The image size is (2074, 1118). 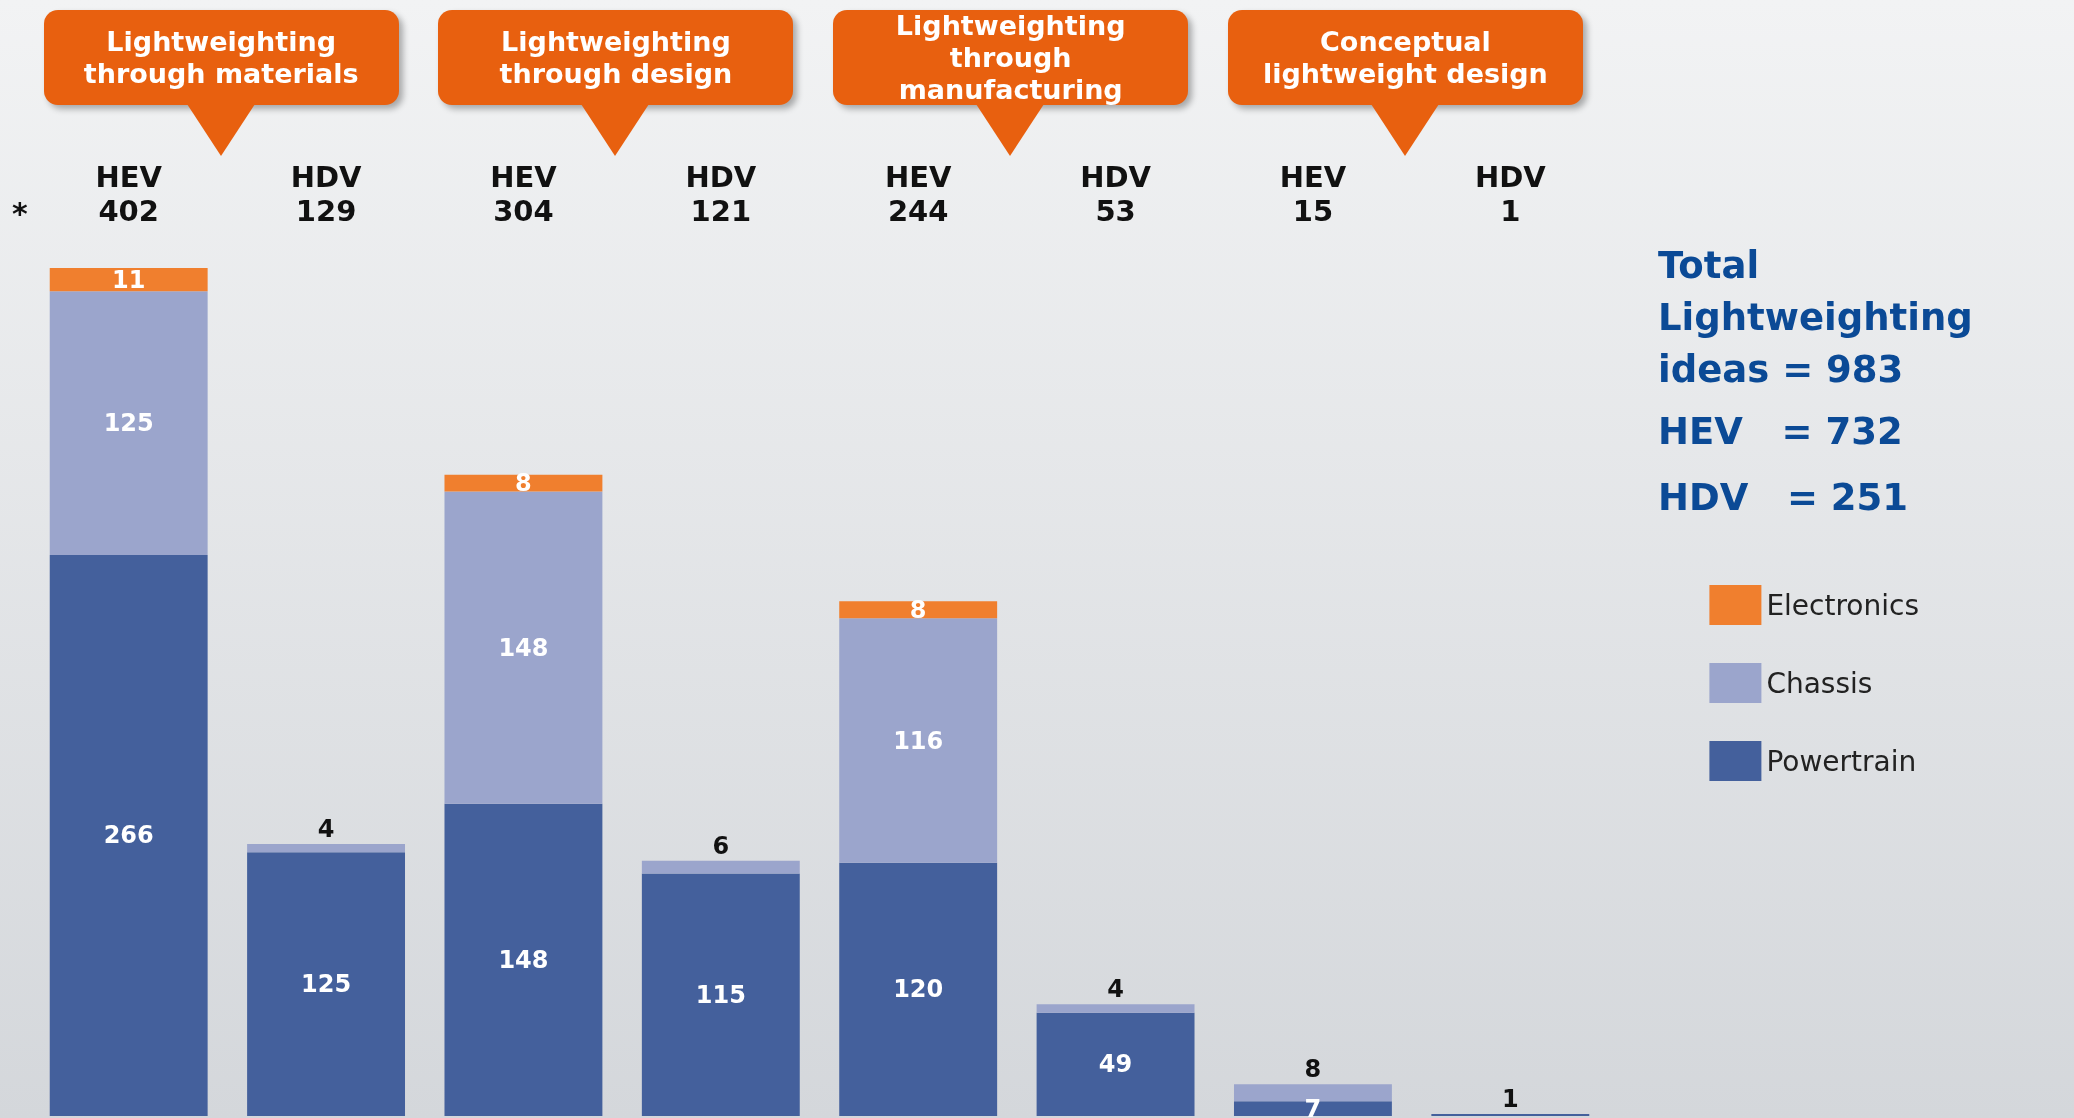 I want to click on text: Lightweighting through design, so click(x=616, y=57).